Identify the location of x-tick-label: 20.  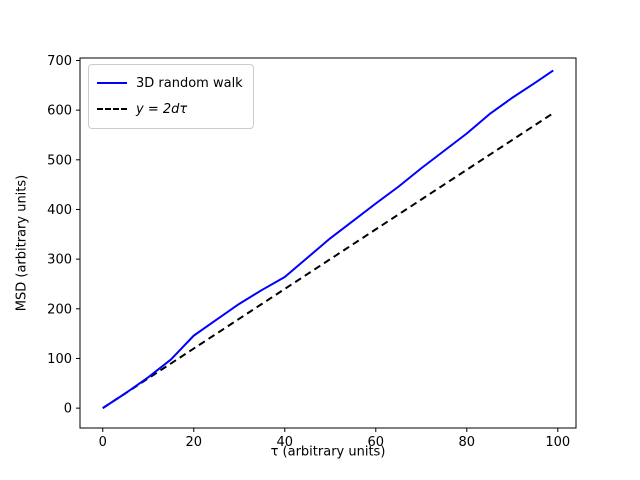
(193, 442).